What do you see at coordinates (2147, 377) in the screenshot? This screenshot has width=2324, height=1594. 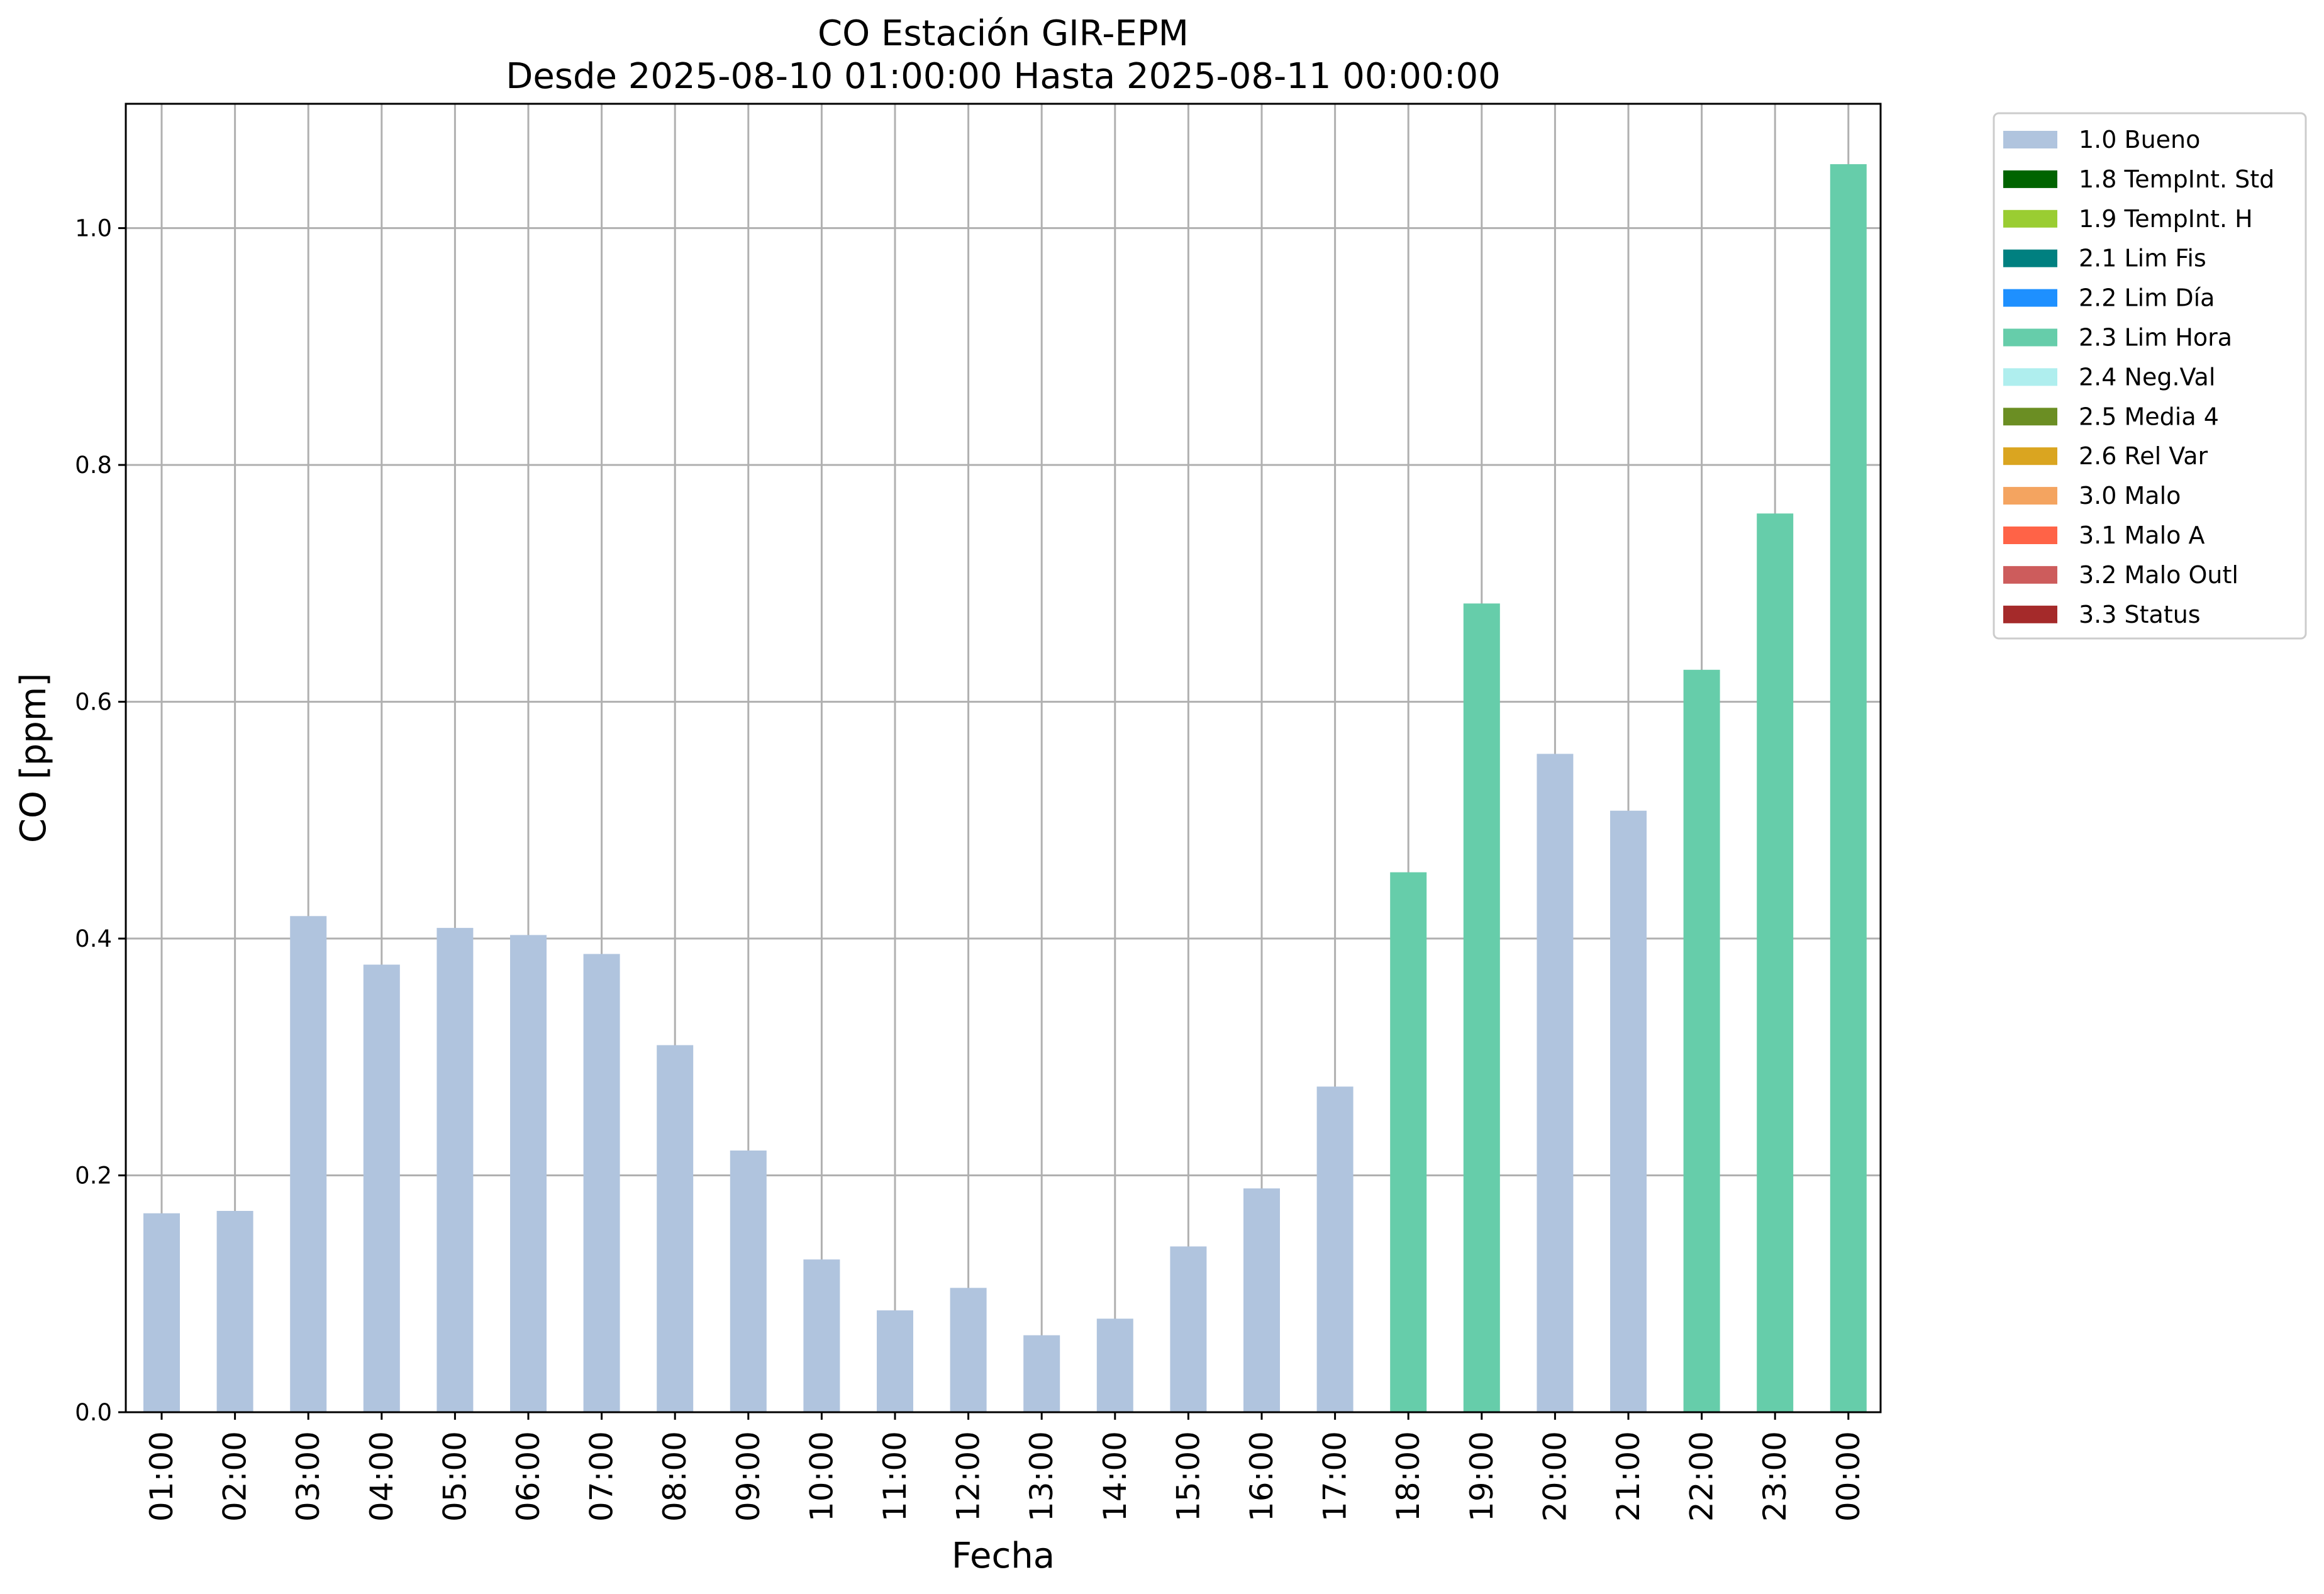 I see `legend-label: 2.4 Neg.Val` at bounding box center [2147, 377].